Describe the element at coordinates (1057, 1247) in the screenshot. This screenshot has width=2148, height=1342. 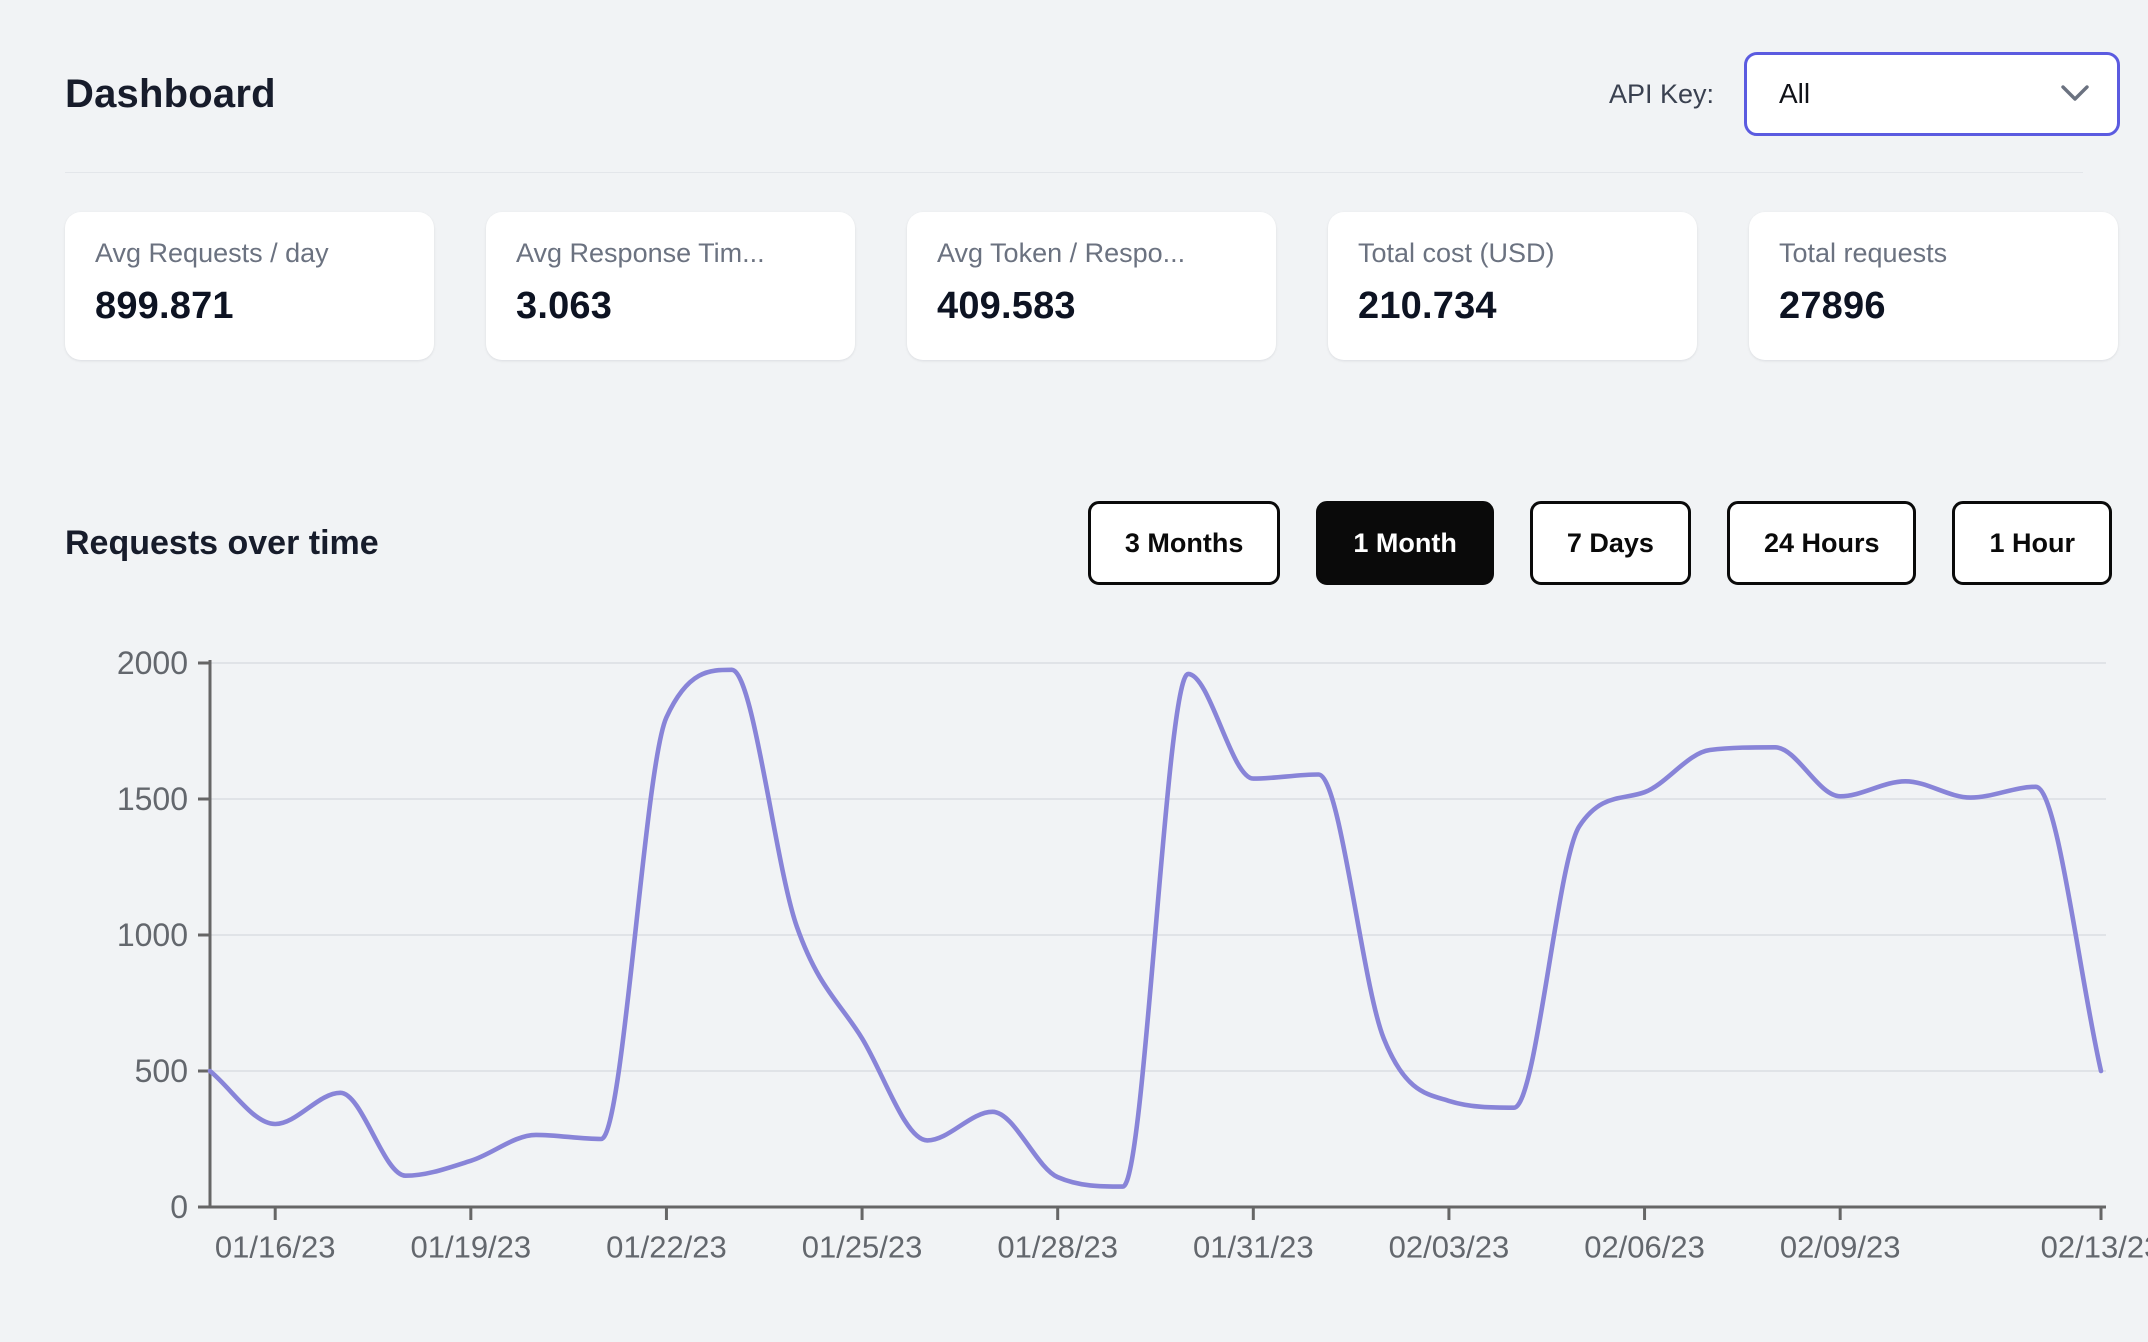
I see `x-tick-label: 01/28/23` at that location.